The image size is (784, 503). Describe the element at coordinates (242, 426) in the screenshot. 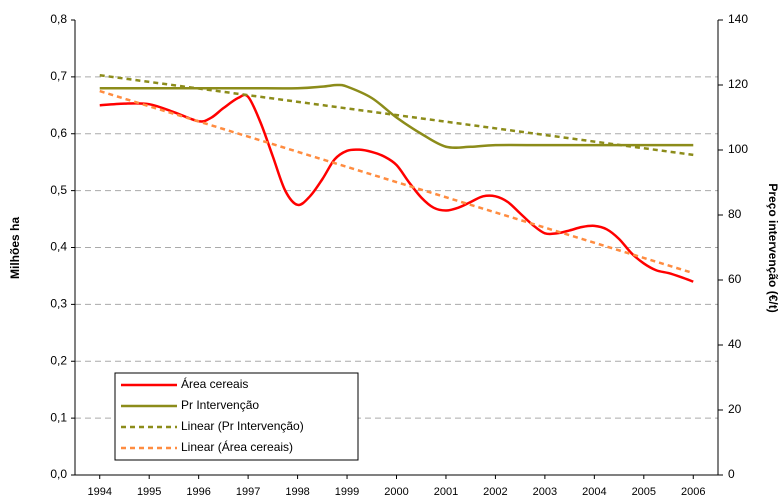

I see `legend-label: Linear (Pr Intervenção)` at that location.